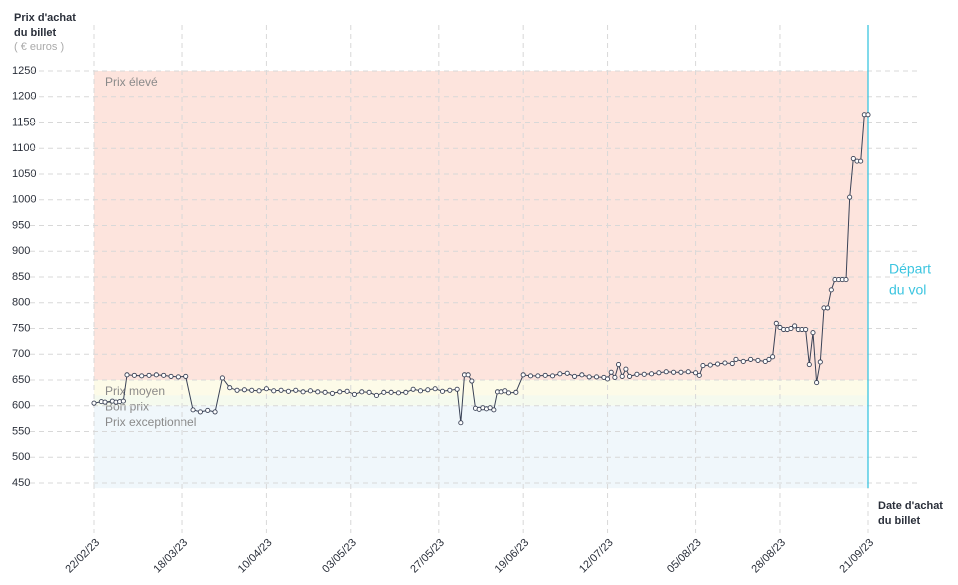  I want to click on x-tick-label: 05/08/23, so click(684, 556).